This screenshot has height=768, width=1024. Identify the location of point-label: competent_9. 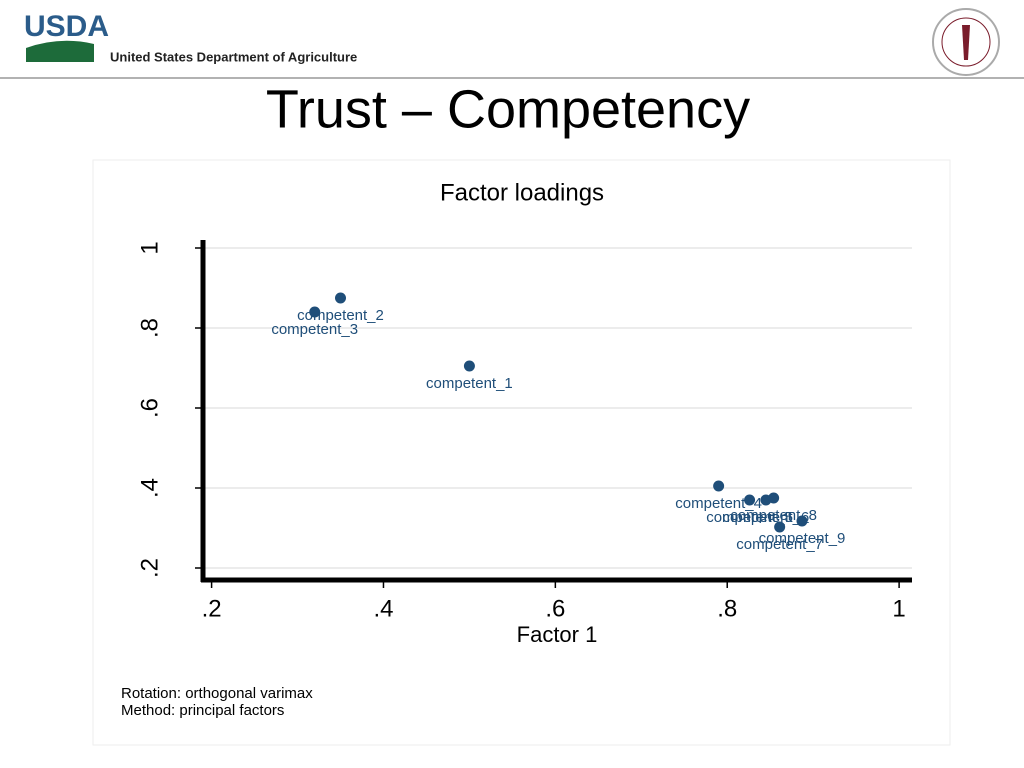
(802, 538).